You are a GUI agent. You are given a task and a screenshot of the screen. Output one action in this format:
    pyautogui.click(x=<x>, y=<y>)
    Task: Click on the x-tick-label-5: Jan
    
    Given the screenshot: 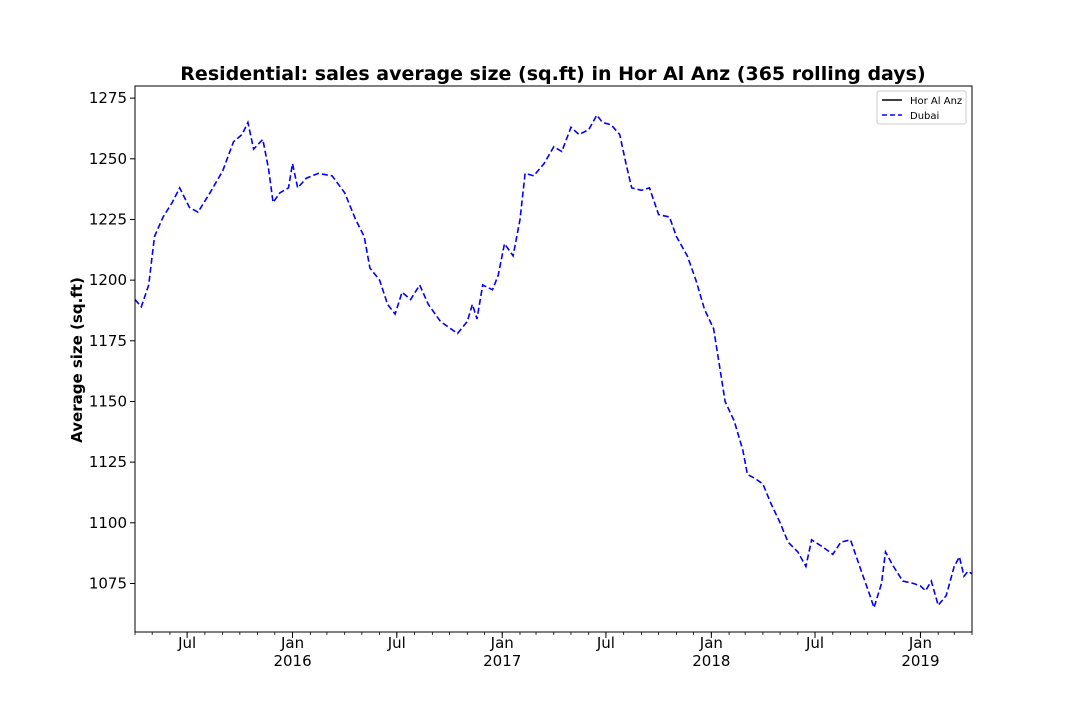 What is the action you would take?
    pyautogui.click(x=711, y=643)
    